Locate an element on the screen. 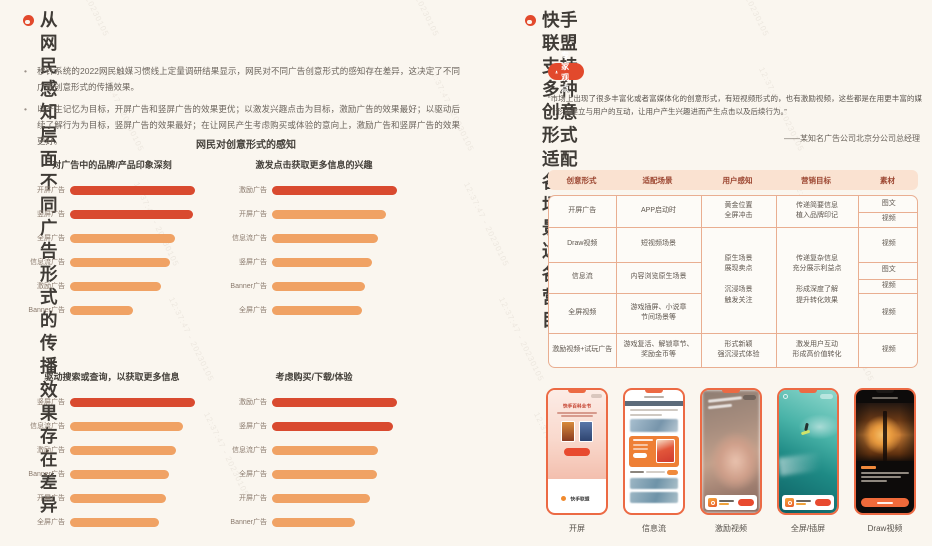 The height and width of the screenshot is (546, 932). table-cell: 游戏插屏、小说章 节间场景等 is located at coordinates (659, 313).